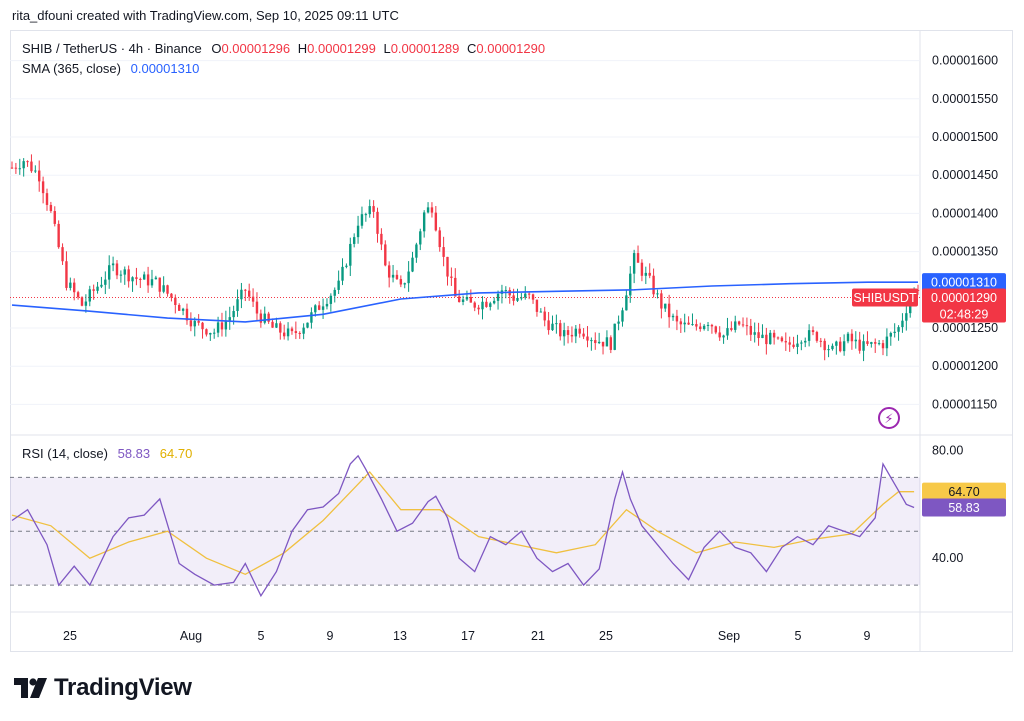  I want to click on symbol-label: SHIB / TetherUS · 4h · Binance, so click(112, 48).